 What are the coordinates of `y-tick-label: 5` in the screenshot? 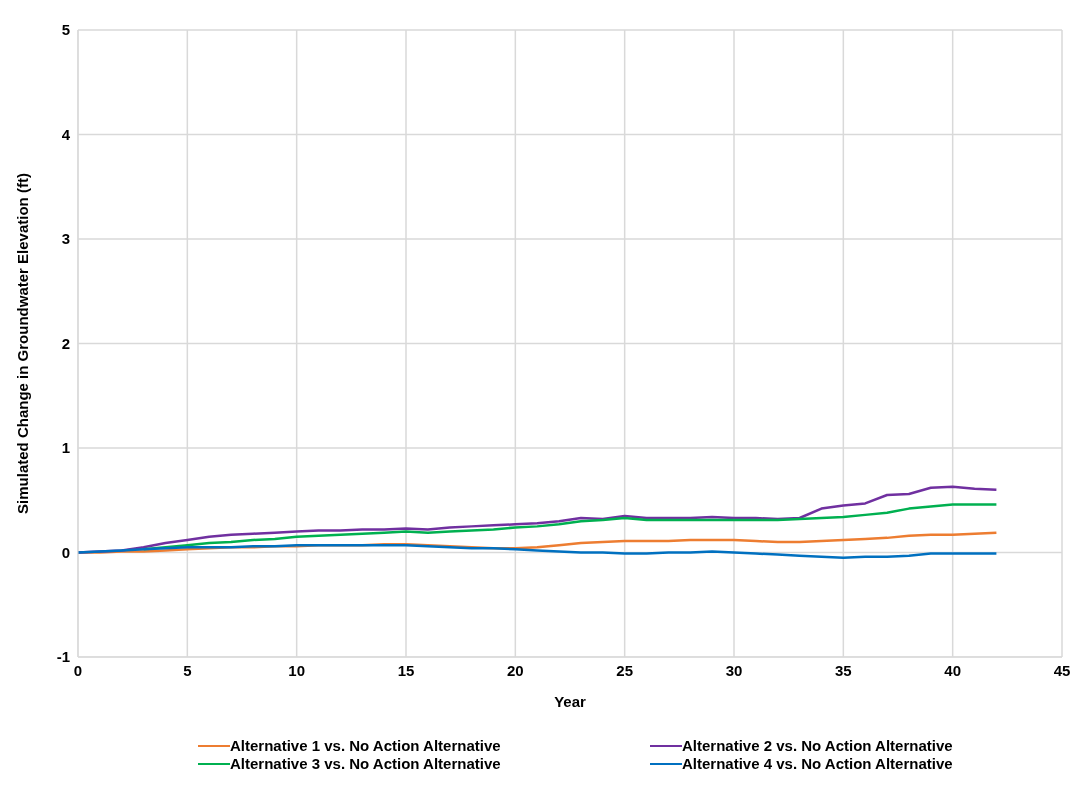 It's located at (65, 30).